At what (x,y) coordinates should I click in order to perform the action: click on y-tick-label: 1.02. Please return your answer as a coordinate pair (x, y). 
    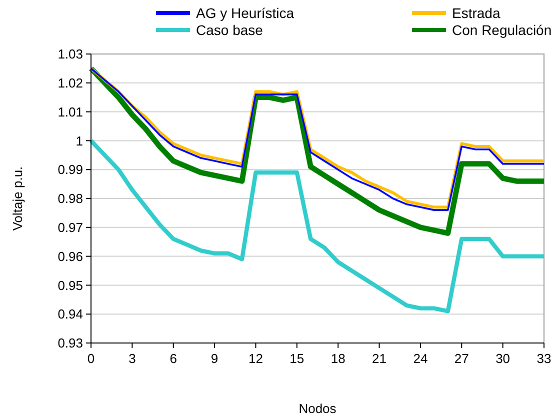
    Looking at the image, I should click on (70, 82).